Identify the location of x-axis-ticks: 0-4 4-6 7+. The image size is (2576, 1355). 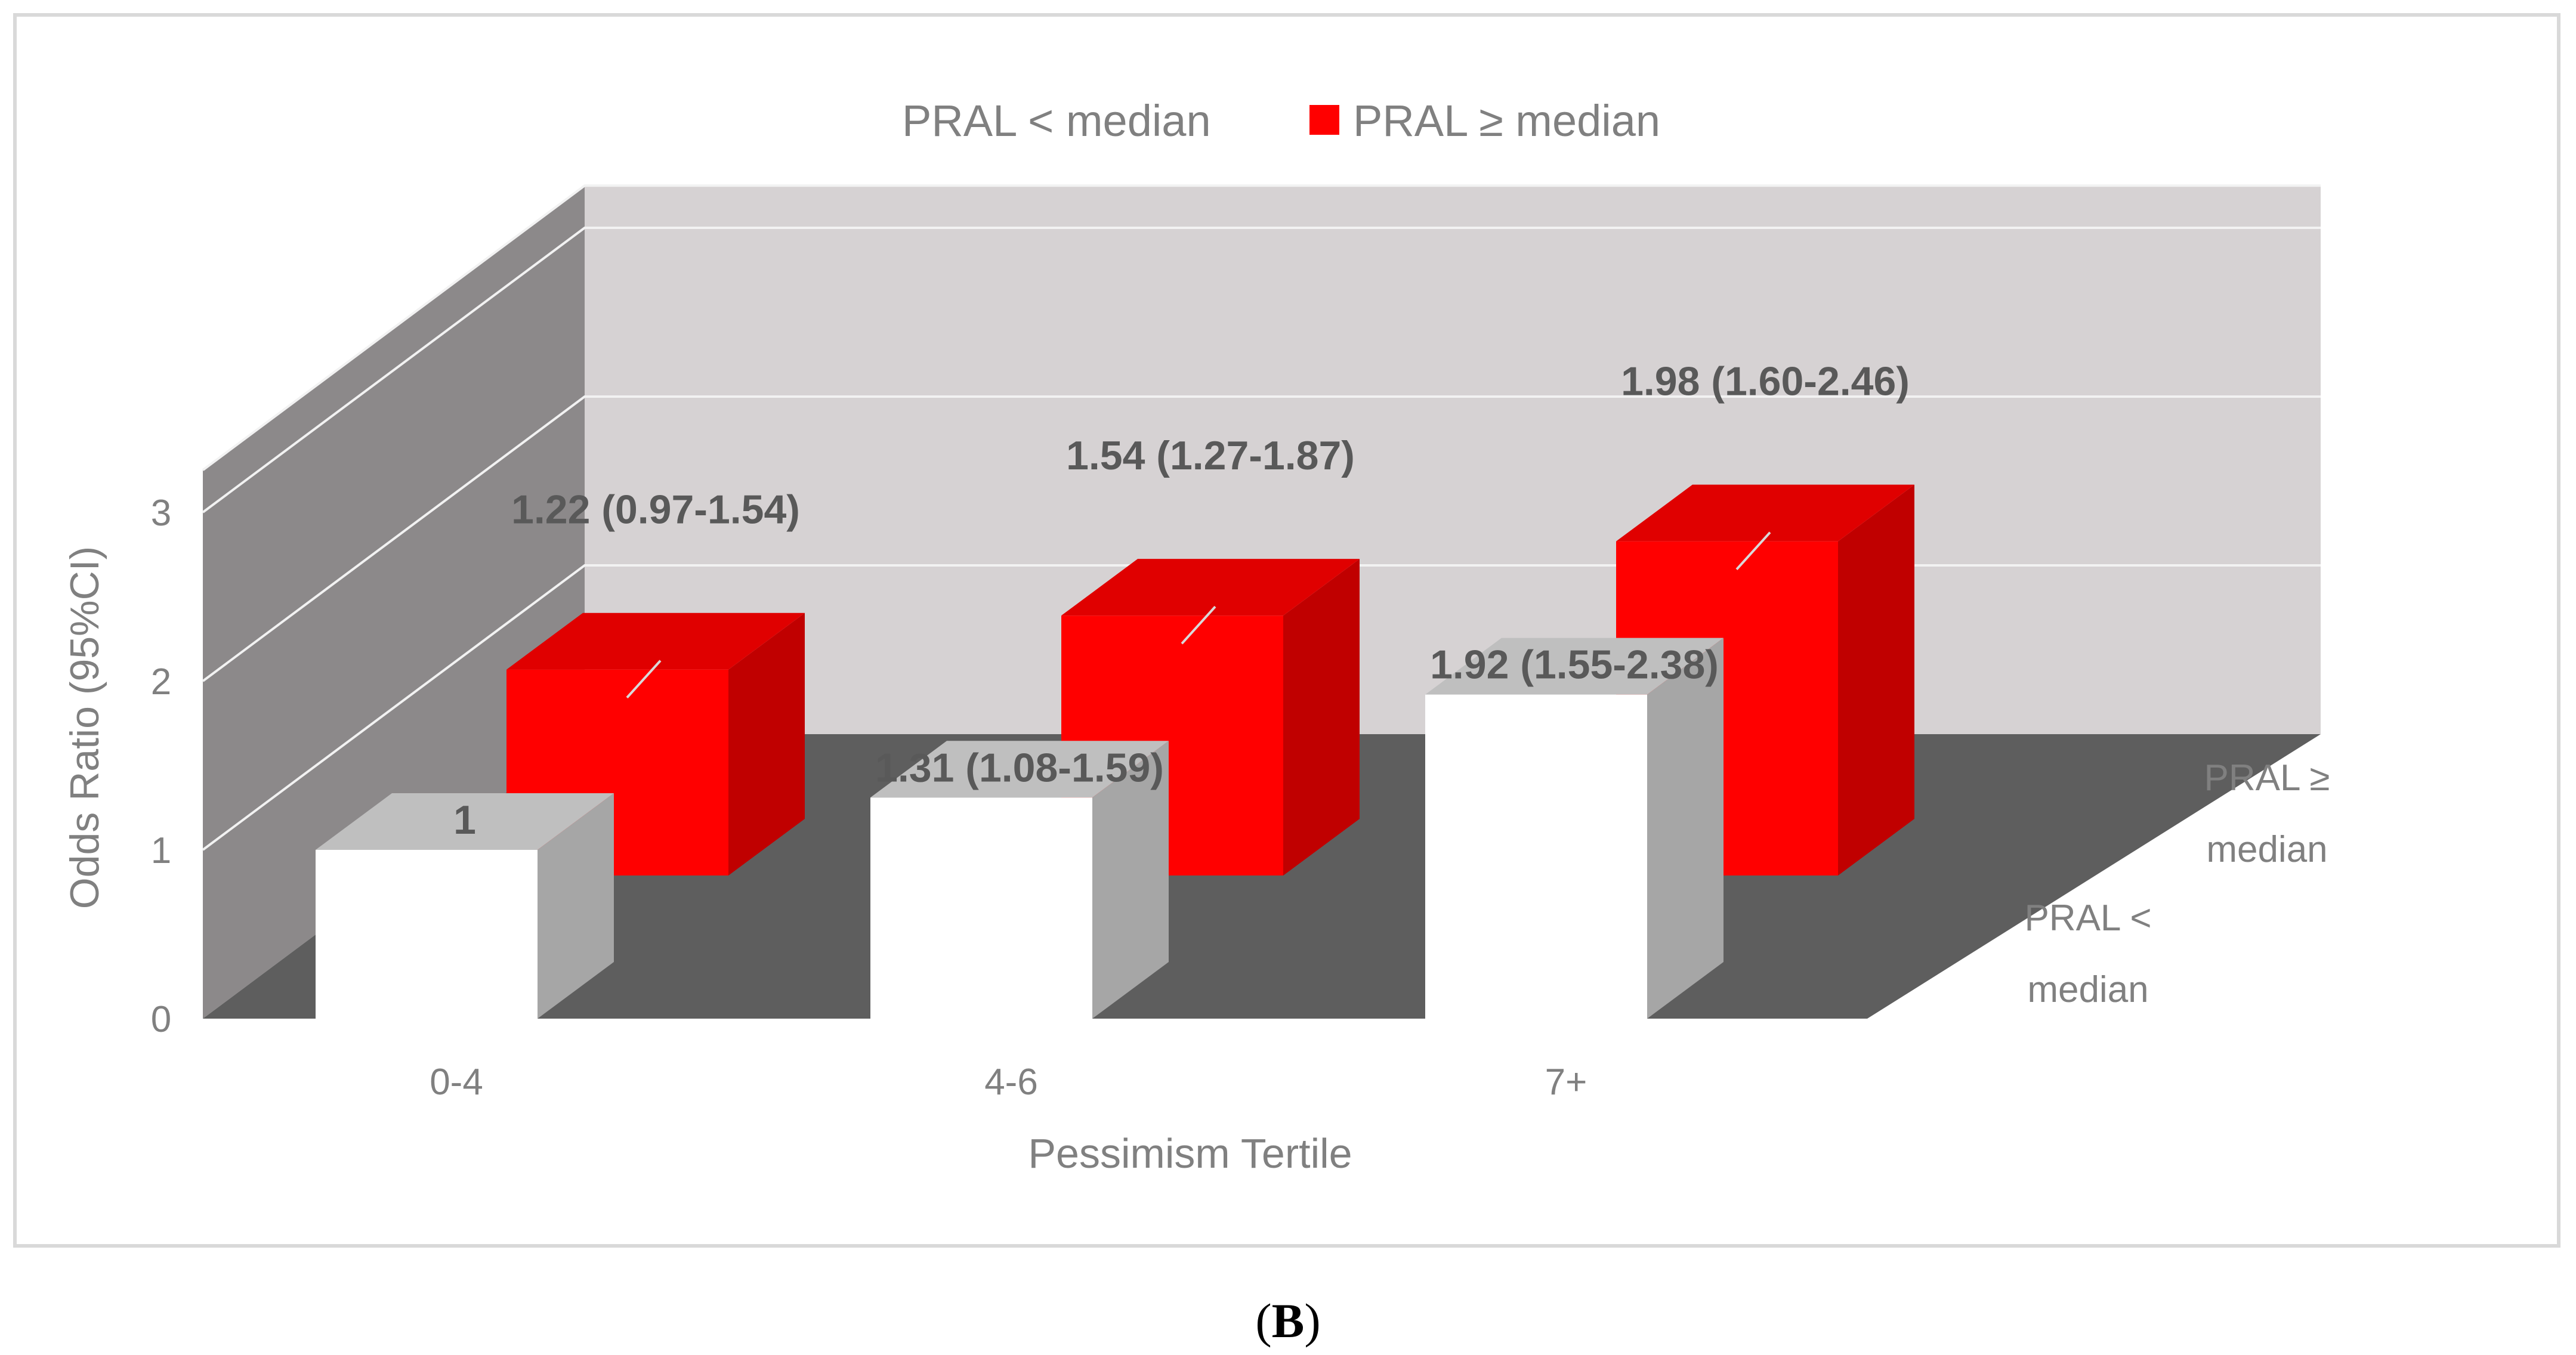
(1008, 1082).